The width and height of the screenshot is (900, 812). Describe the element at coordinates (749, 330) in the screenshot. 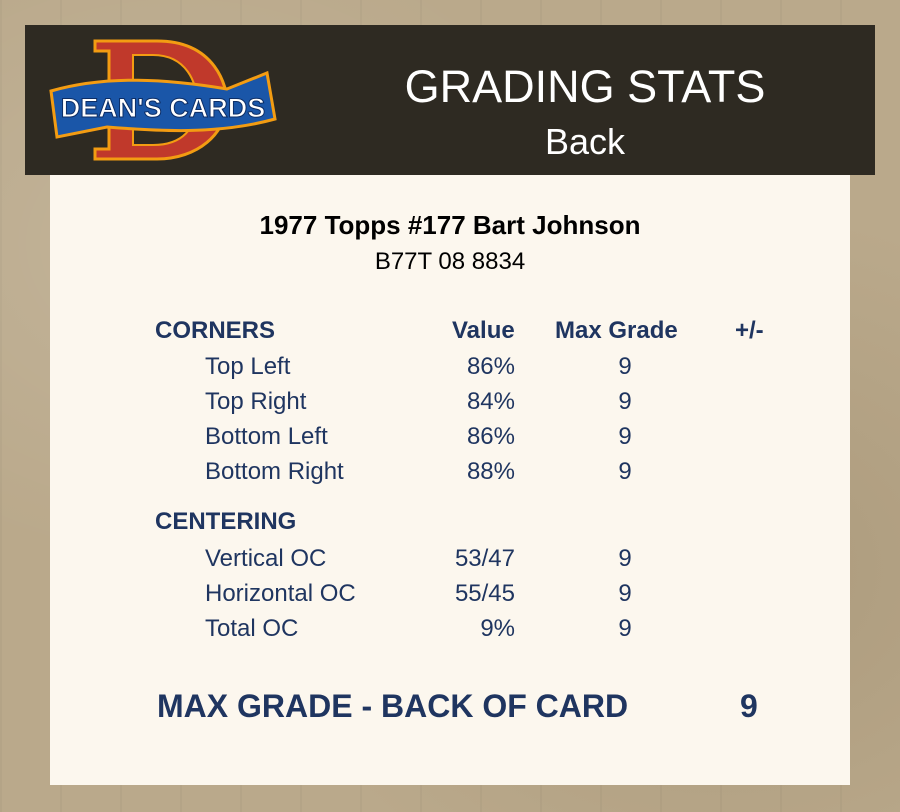

I see `column-plus-minus: +/-` at that location.